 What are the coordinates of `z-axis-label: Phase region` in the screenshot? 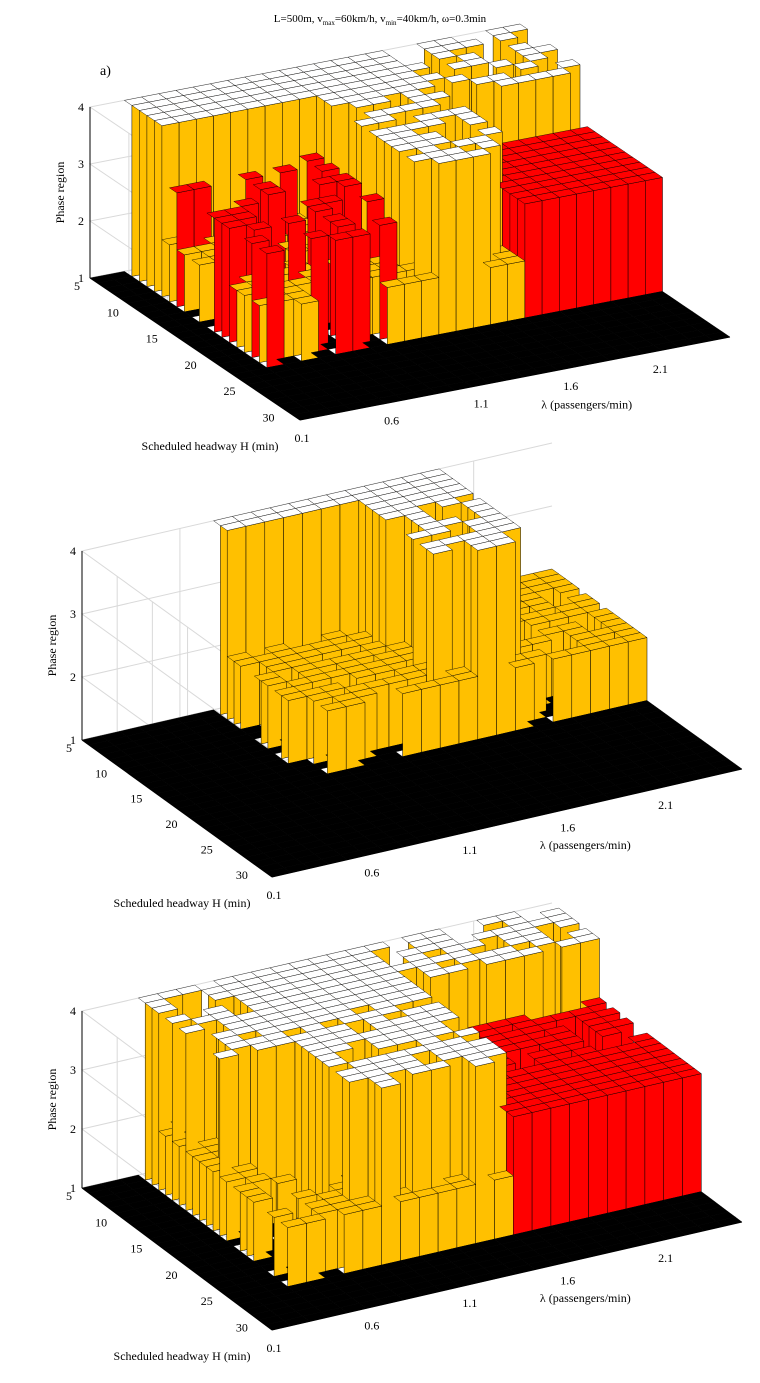 It's located at (52, 646).